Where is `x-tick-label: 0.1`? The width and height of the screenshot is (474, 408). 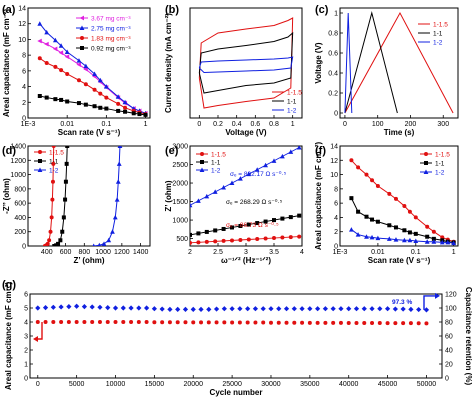 x-tick-label: 0.1 is located at coordinates (106, 124).